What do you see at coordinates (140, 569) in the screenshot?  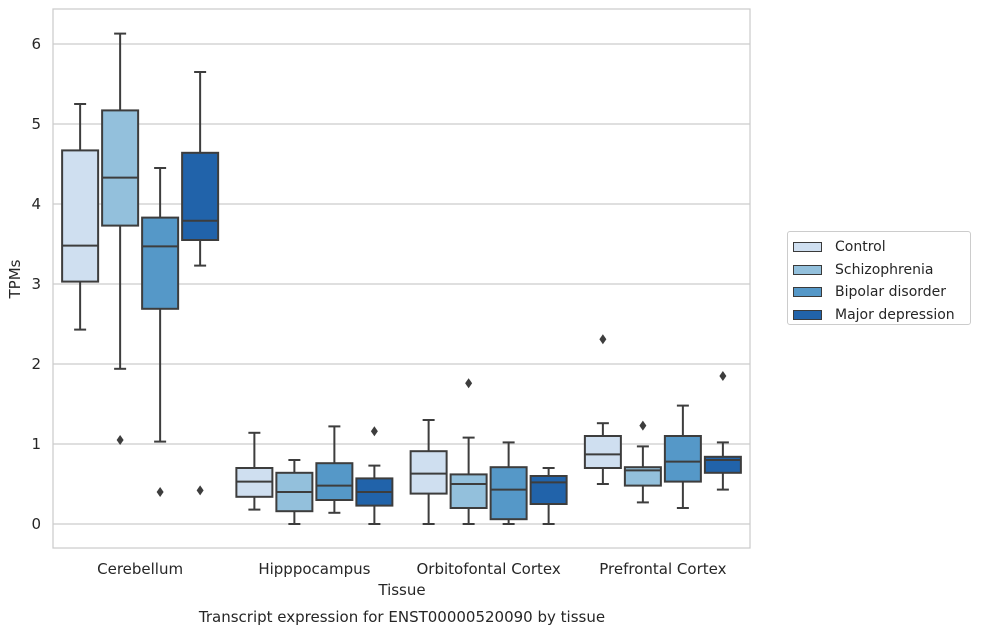 I see `x-tick-label: Cerebellum` at bounding box center [140, 569].